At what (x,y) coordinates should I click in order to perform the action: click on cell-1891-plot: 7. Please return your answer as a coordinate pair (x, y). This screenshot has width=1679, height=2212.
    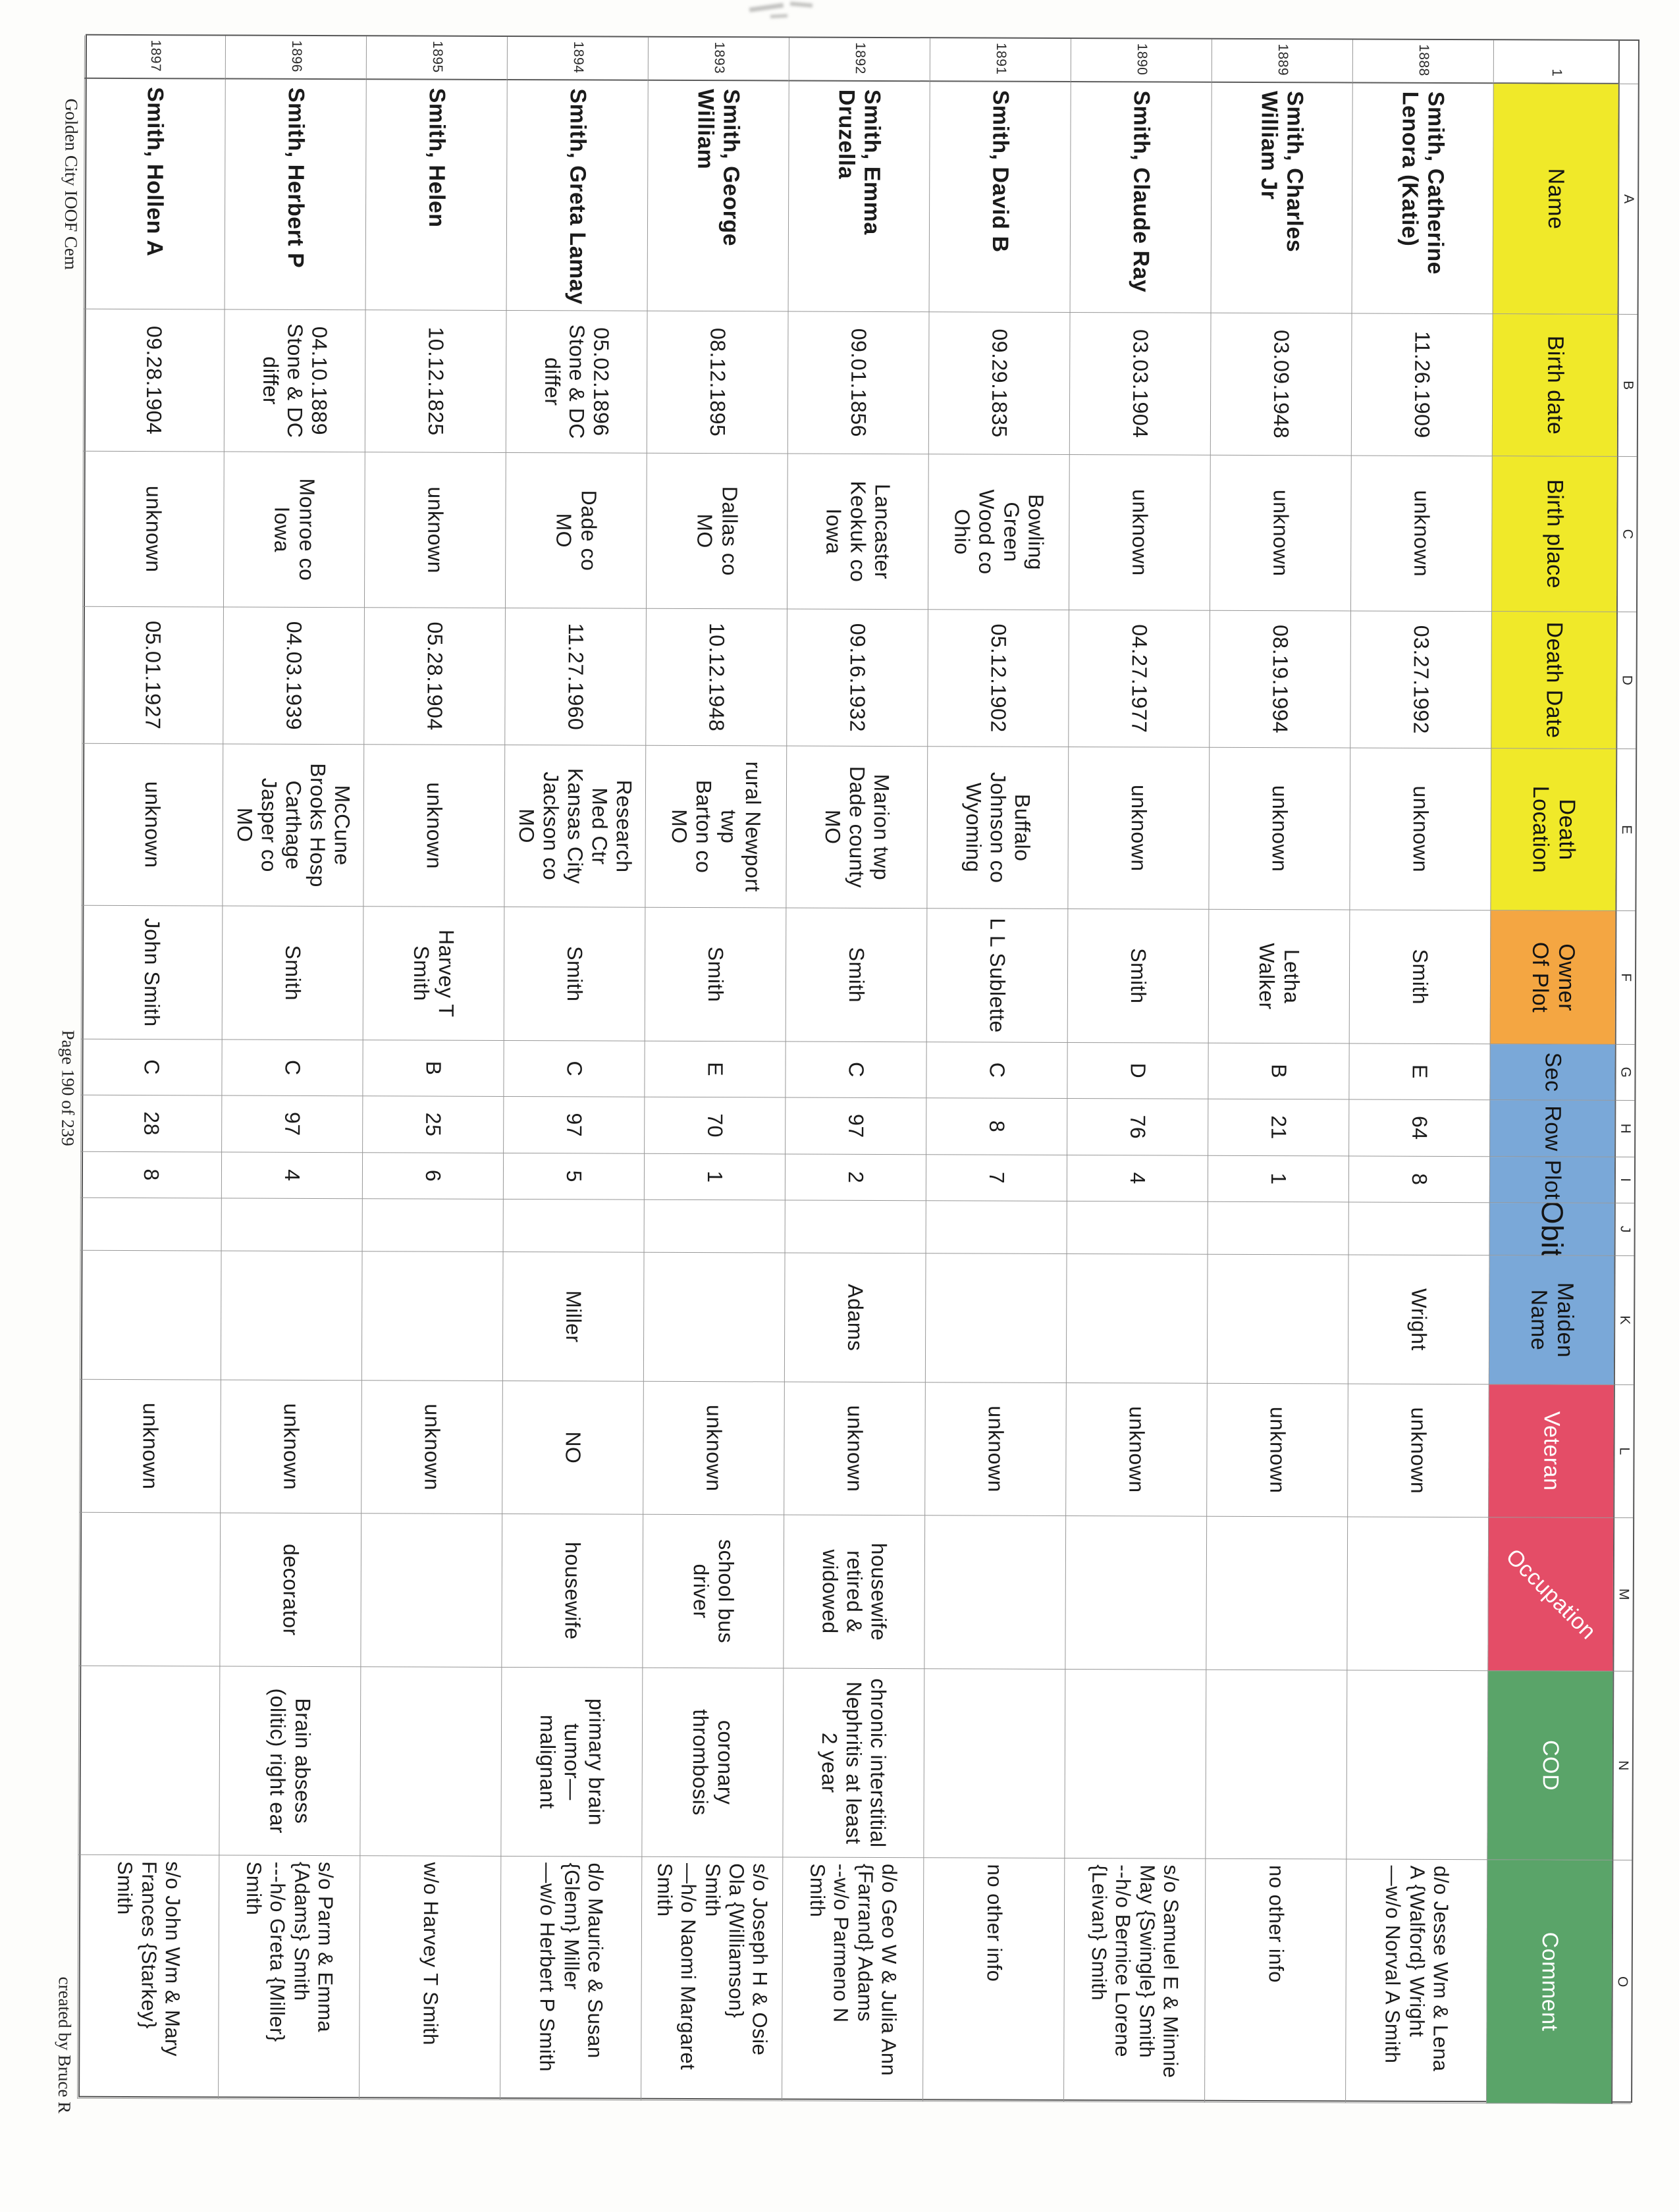
    Looking at the image, I should click on (996, 1178).